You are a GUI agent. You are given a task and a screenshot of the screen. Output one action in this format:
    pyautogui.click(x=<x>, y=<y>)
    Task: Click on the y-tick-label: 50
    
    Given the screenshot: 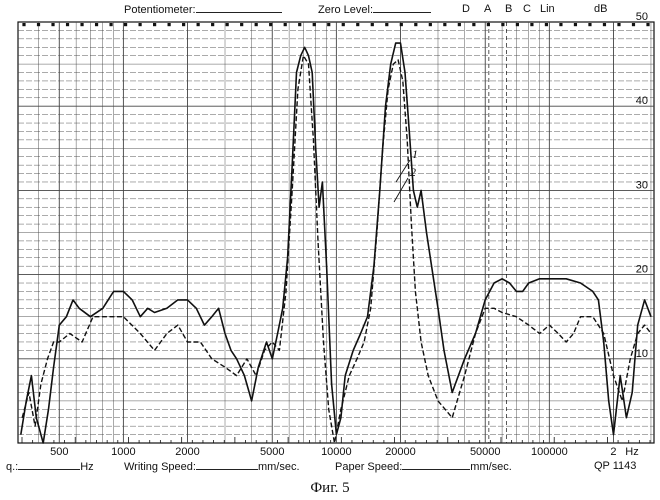 What is the action you would take?
    pyautogui.click(x=642, y=17)
    